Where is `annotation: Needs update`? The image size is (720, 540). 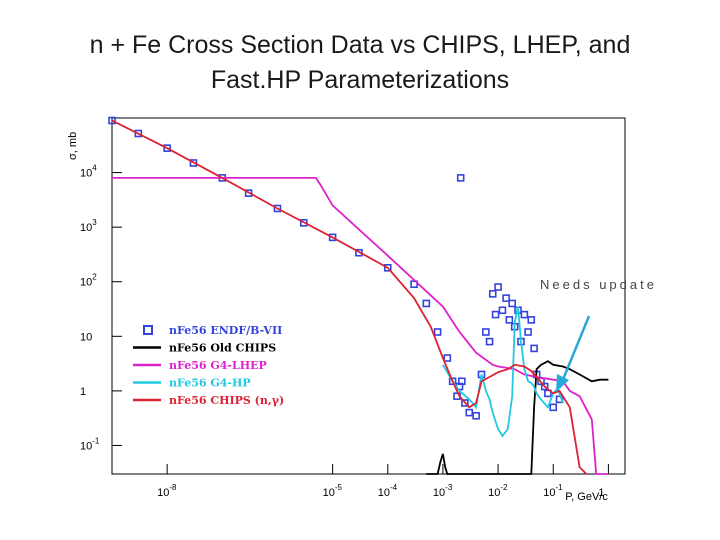 annotation: Needs update is located at coordinates (598, 334).